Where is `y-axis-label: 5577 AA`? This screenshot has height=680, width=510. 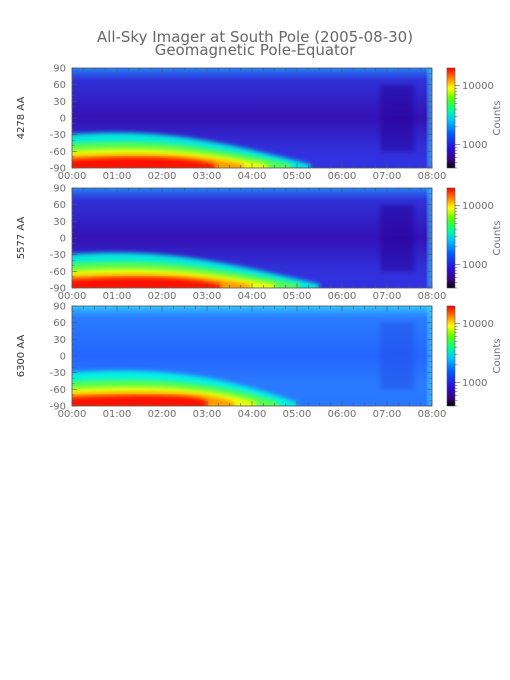
y-axis-label: 5577 AA is located at coordinates (21, 238).